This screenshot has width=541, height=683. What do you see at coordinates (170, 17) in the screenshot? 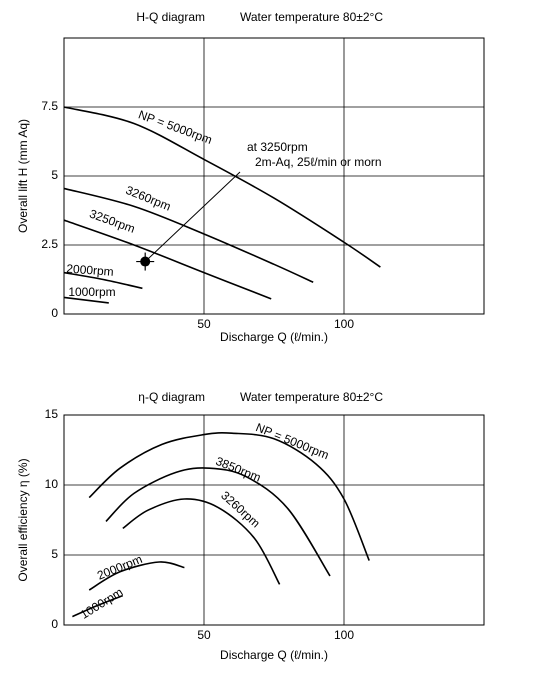
I see `chart-title: H-Q diagram` at bounding box center [170, 17].